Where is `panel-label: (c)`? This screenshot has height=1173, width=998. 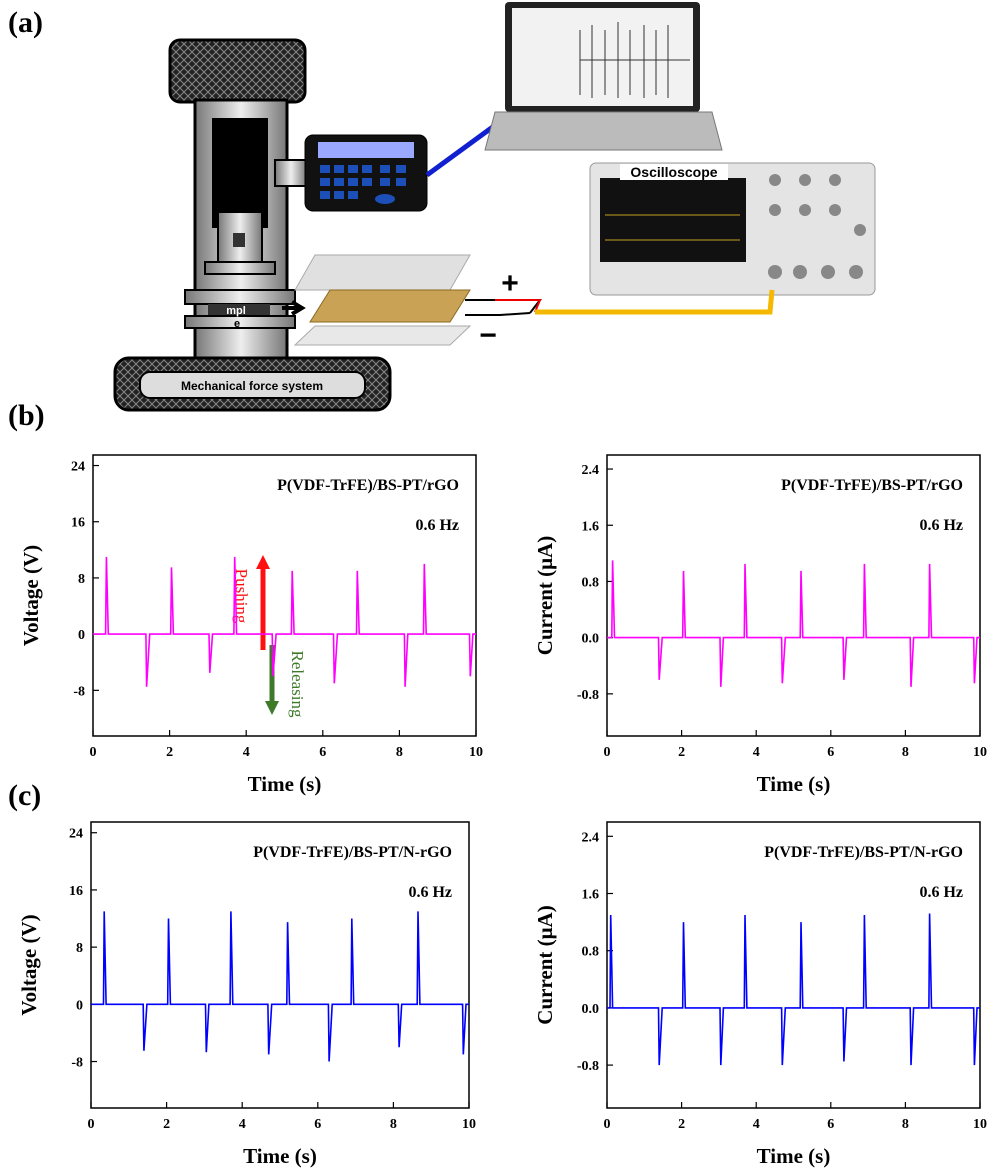 panel-label: (c) is located at coordinates (24, 795).